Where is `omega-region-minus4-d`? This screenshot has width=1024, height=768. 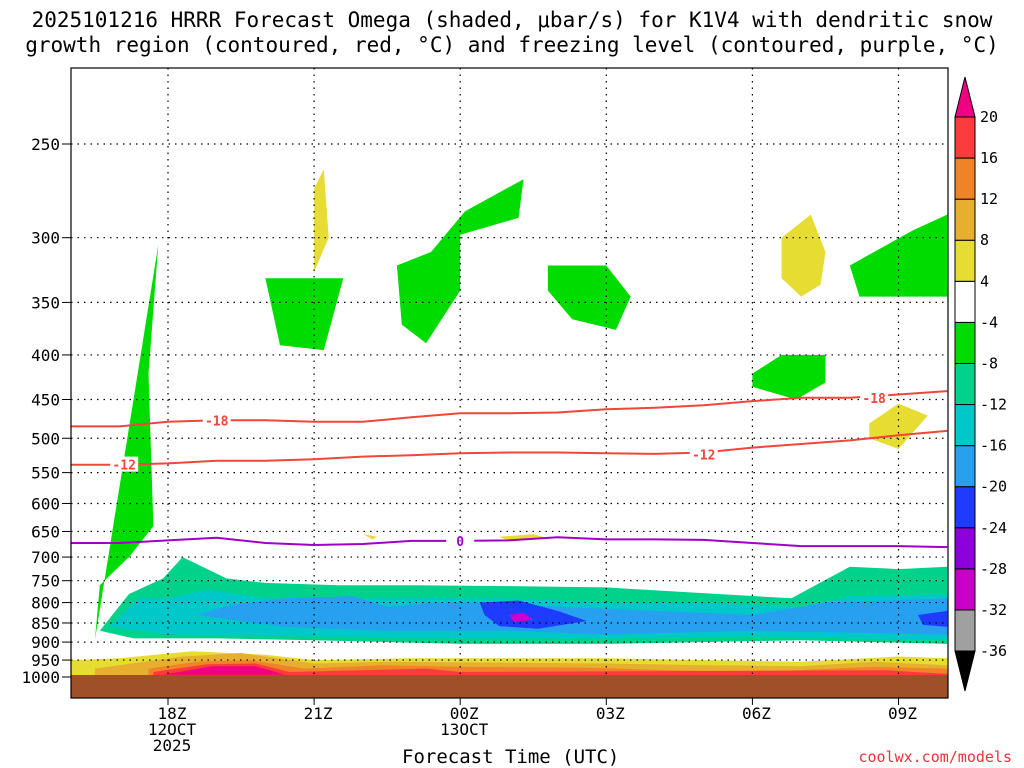
omega-region-minus4-d is located at coordinates (789, 377).